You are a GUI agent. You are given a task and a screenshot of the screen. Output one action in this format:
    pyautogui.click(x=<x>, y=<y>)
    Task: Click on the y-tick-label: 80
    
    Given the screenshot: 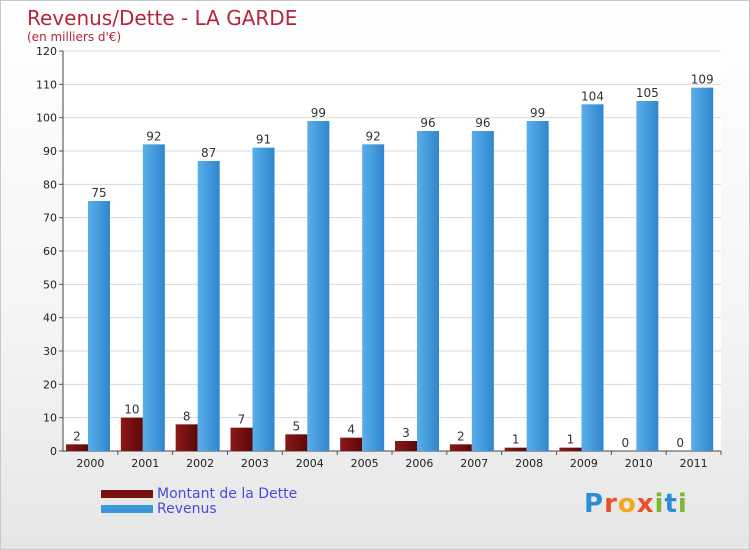 What is the action you would take?
    pyautogui.click(x=50, y=184)
    